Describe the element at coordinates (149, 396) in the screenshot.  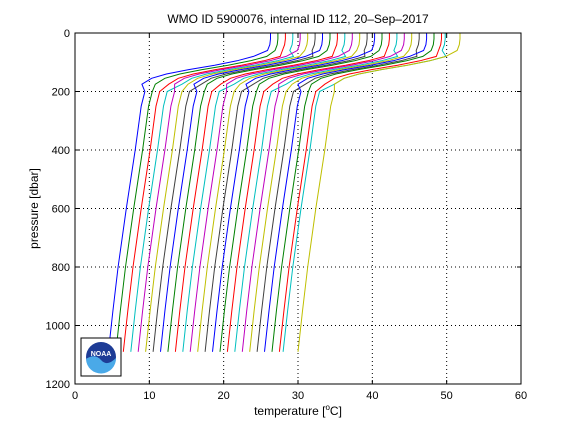
I see `x-tick-label: 10` at that location.